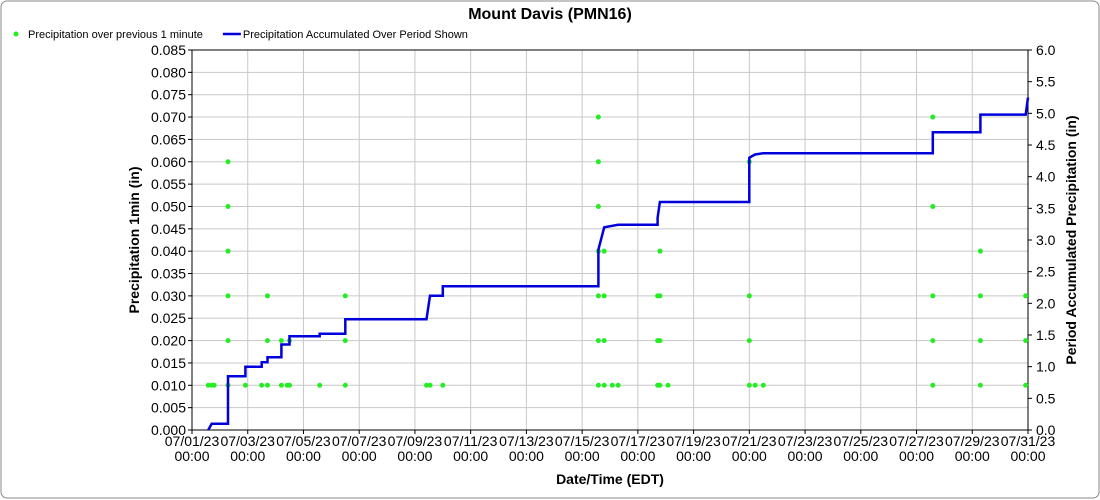 This screenshot has width=1100, height=500. What do you see at coordinates (1046, 367) in the screenshot?
I see `y2-tick-label: 1.0` at bounding box center [1046, 367].